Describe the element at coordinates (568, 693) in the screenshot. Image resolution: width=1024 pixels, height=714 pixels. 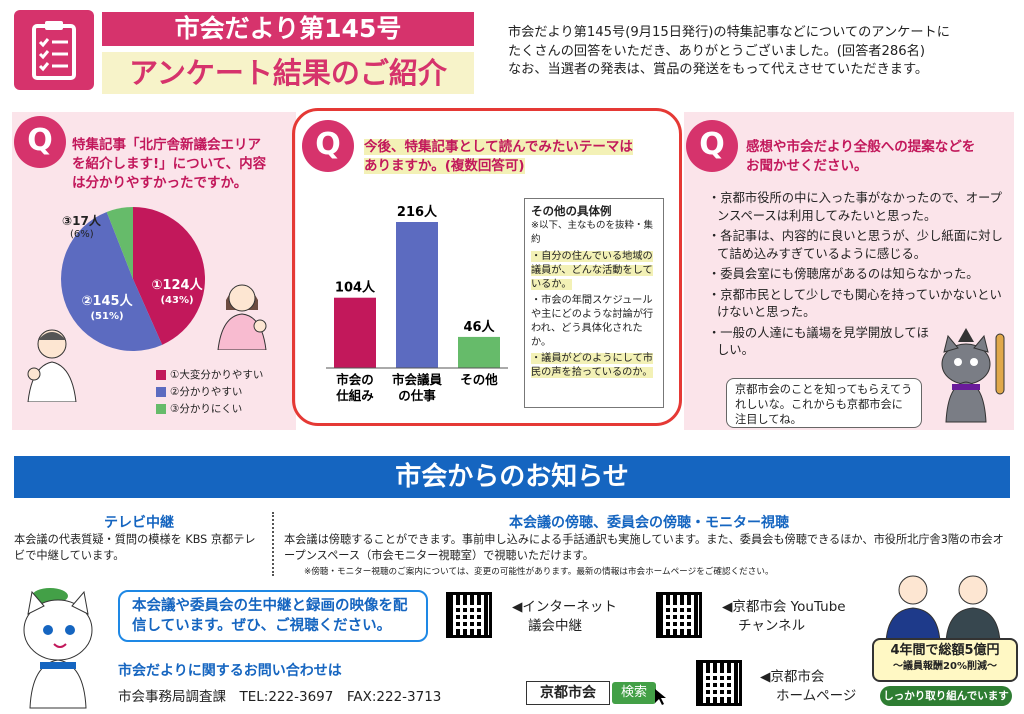
I see `search-keyword-box: 京都市会` at that location.